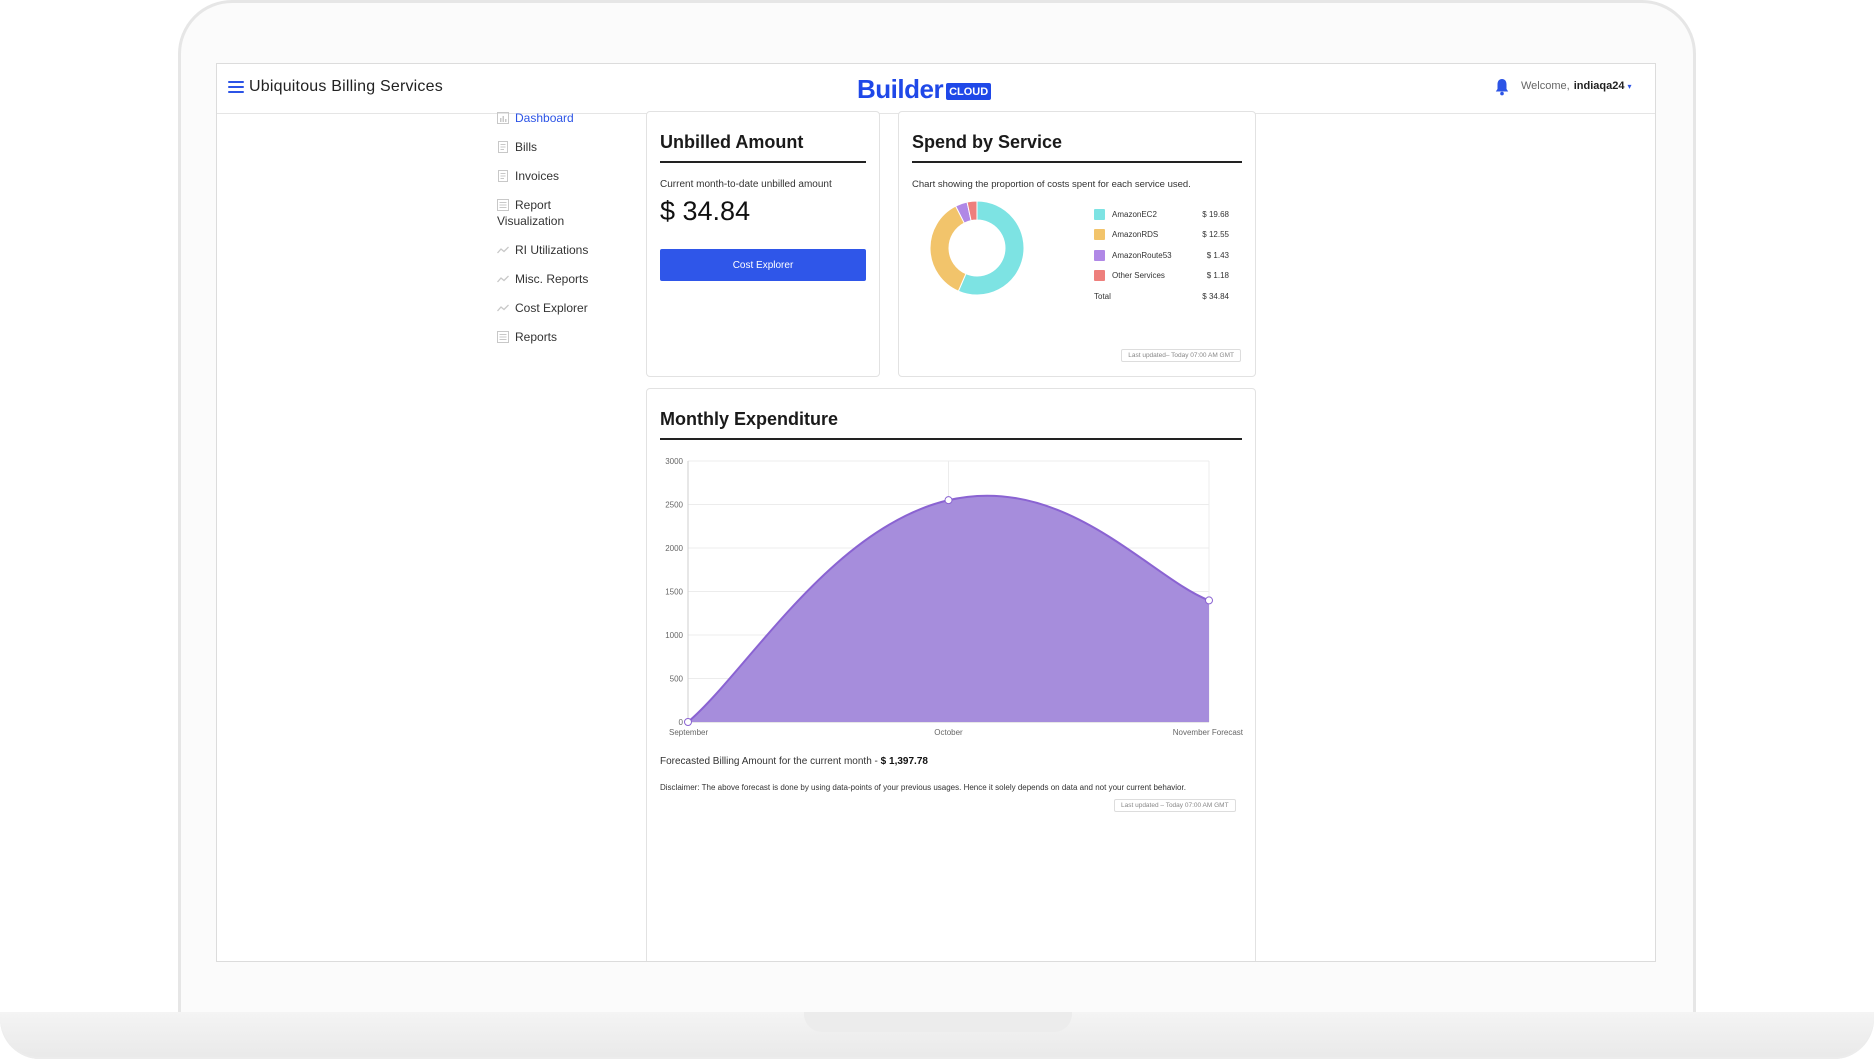 Image resolution: width=1874 pixels, height=1059 pixels. I want to click on legend-value: $ 12.55, so click(1215, 235).